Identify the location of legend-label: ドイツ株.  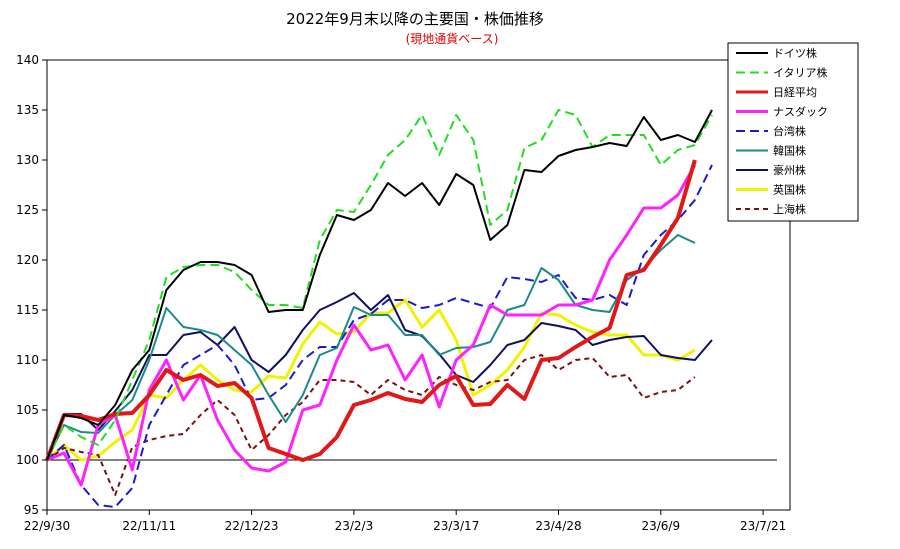
(795, 53).